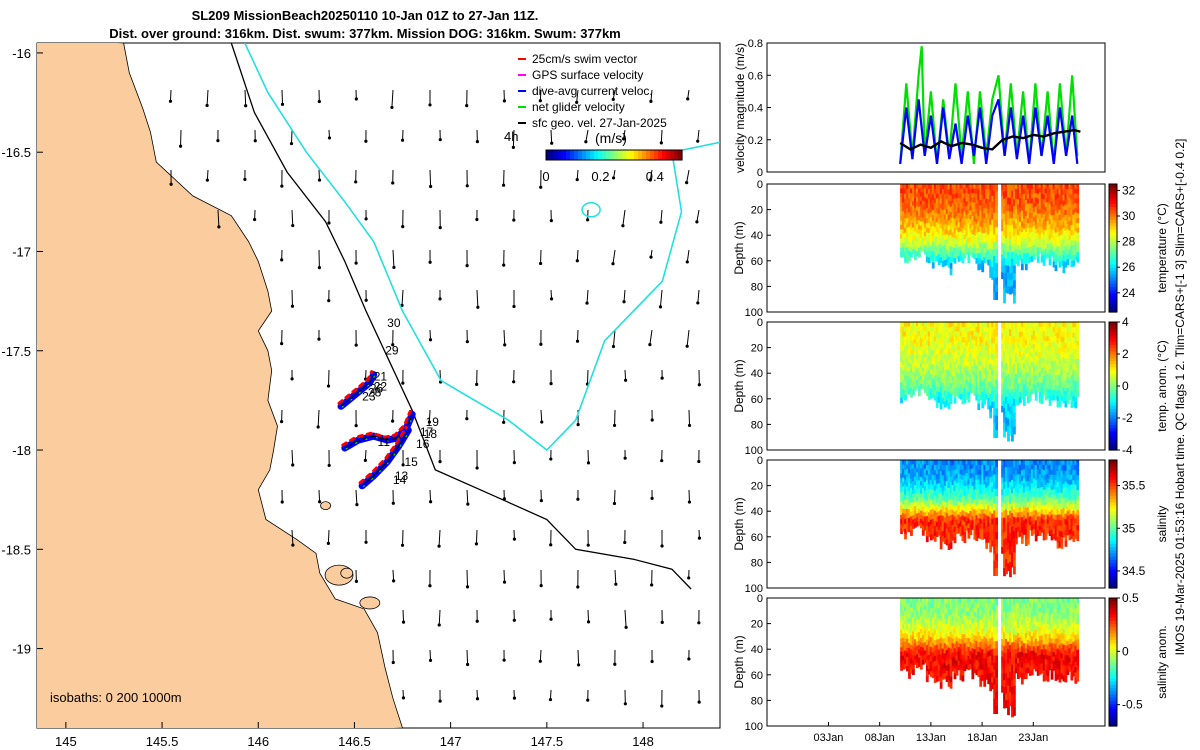 The width and height of the screenshot is (1200, 750). Describe the element at coordinates (1125, 386) in the screenshot. I see `section-colorbar-tick-label: 0` at that location.